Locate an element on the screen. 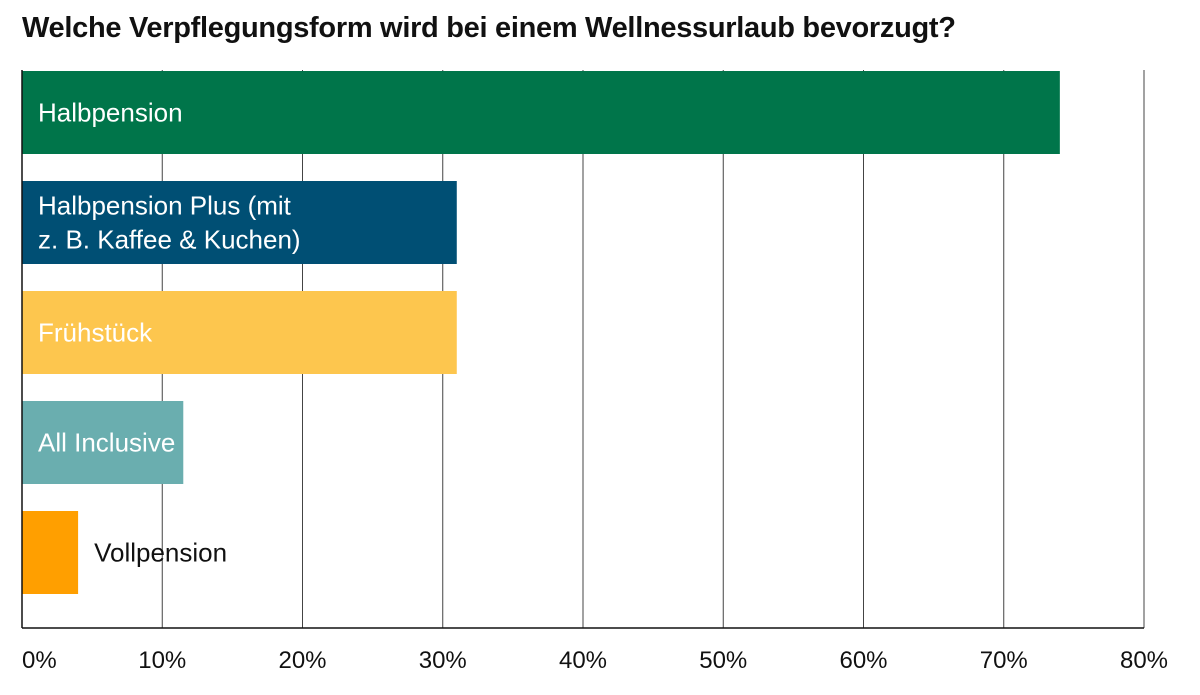  x-tick-label: 50% is located at coordinates (723, 660).